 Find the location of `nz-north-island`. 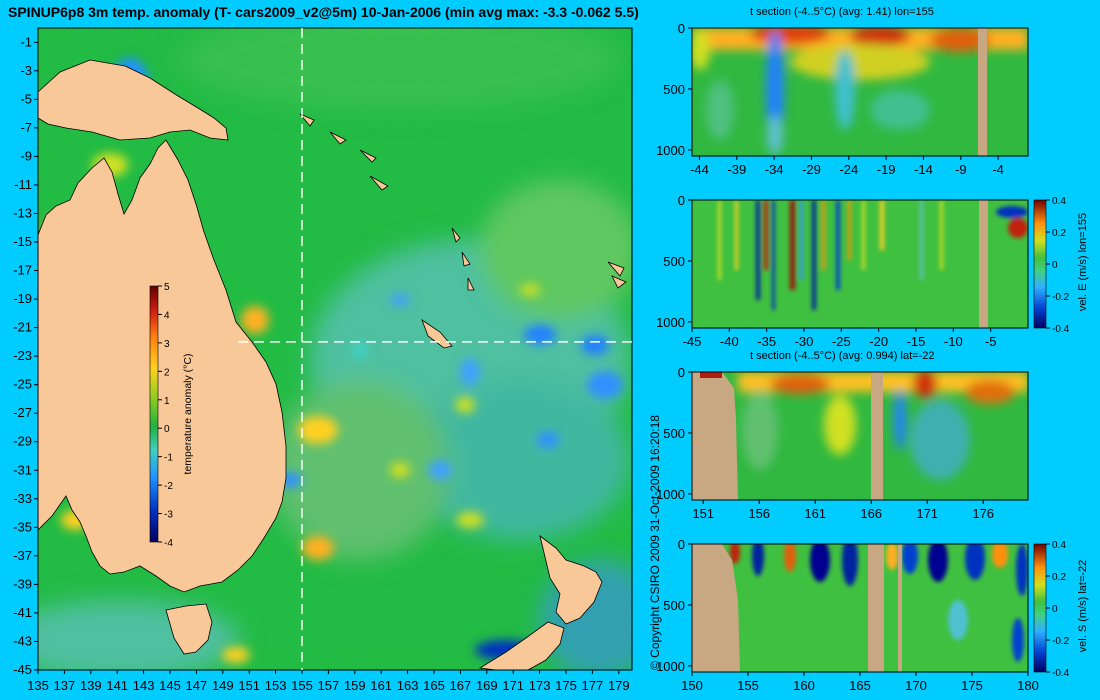

nz-north-island is located at coordinates (571, 580).